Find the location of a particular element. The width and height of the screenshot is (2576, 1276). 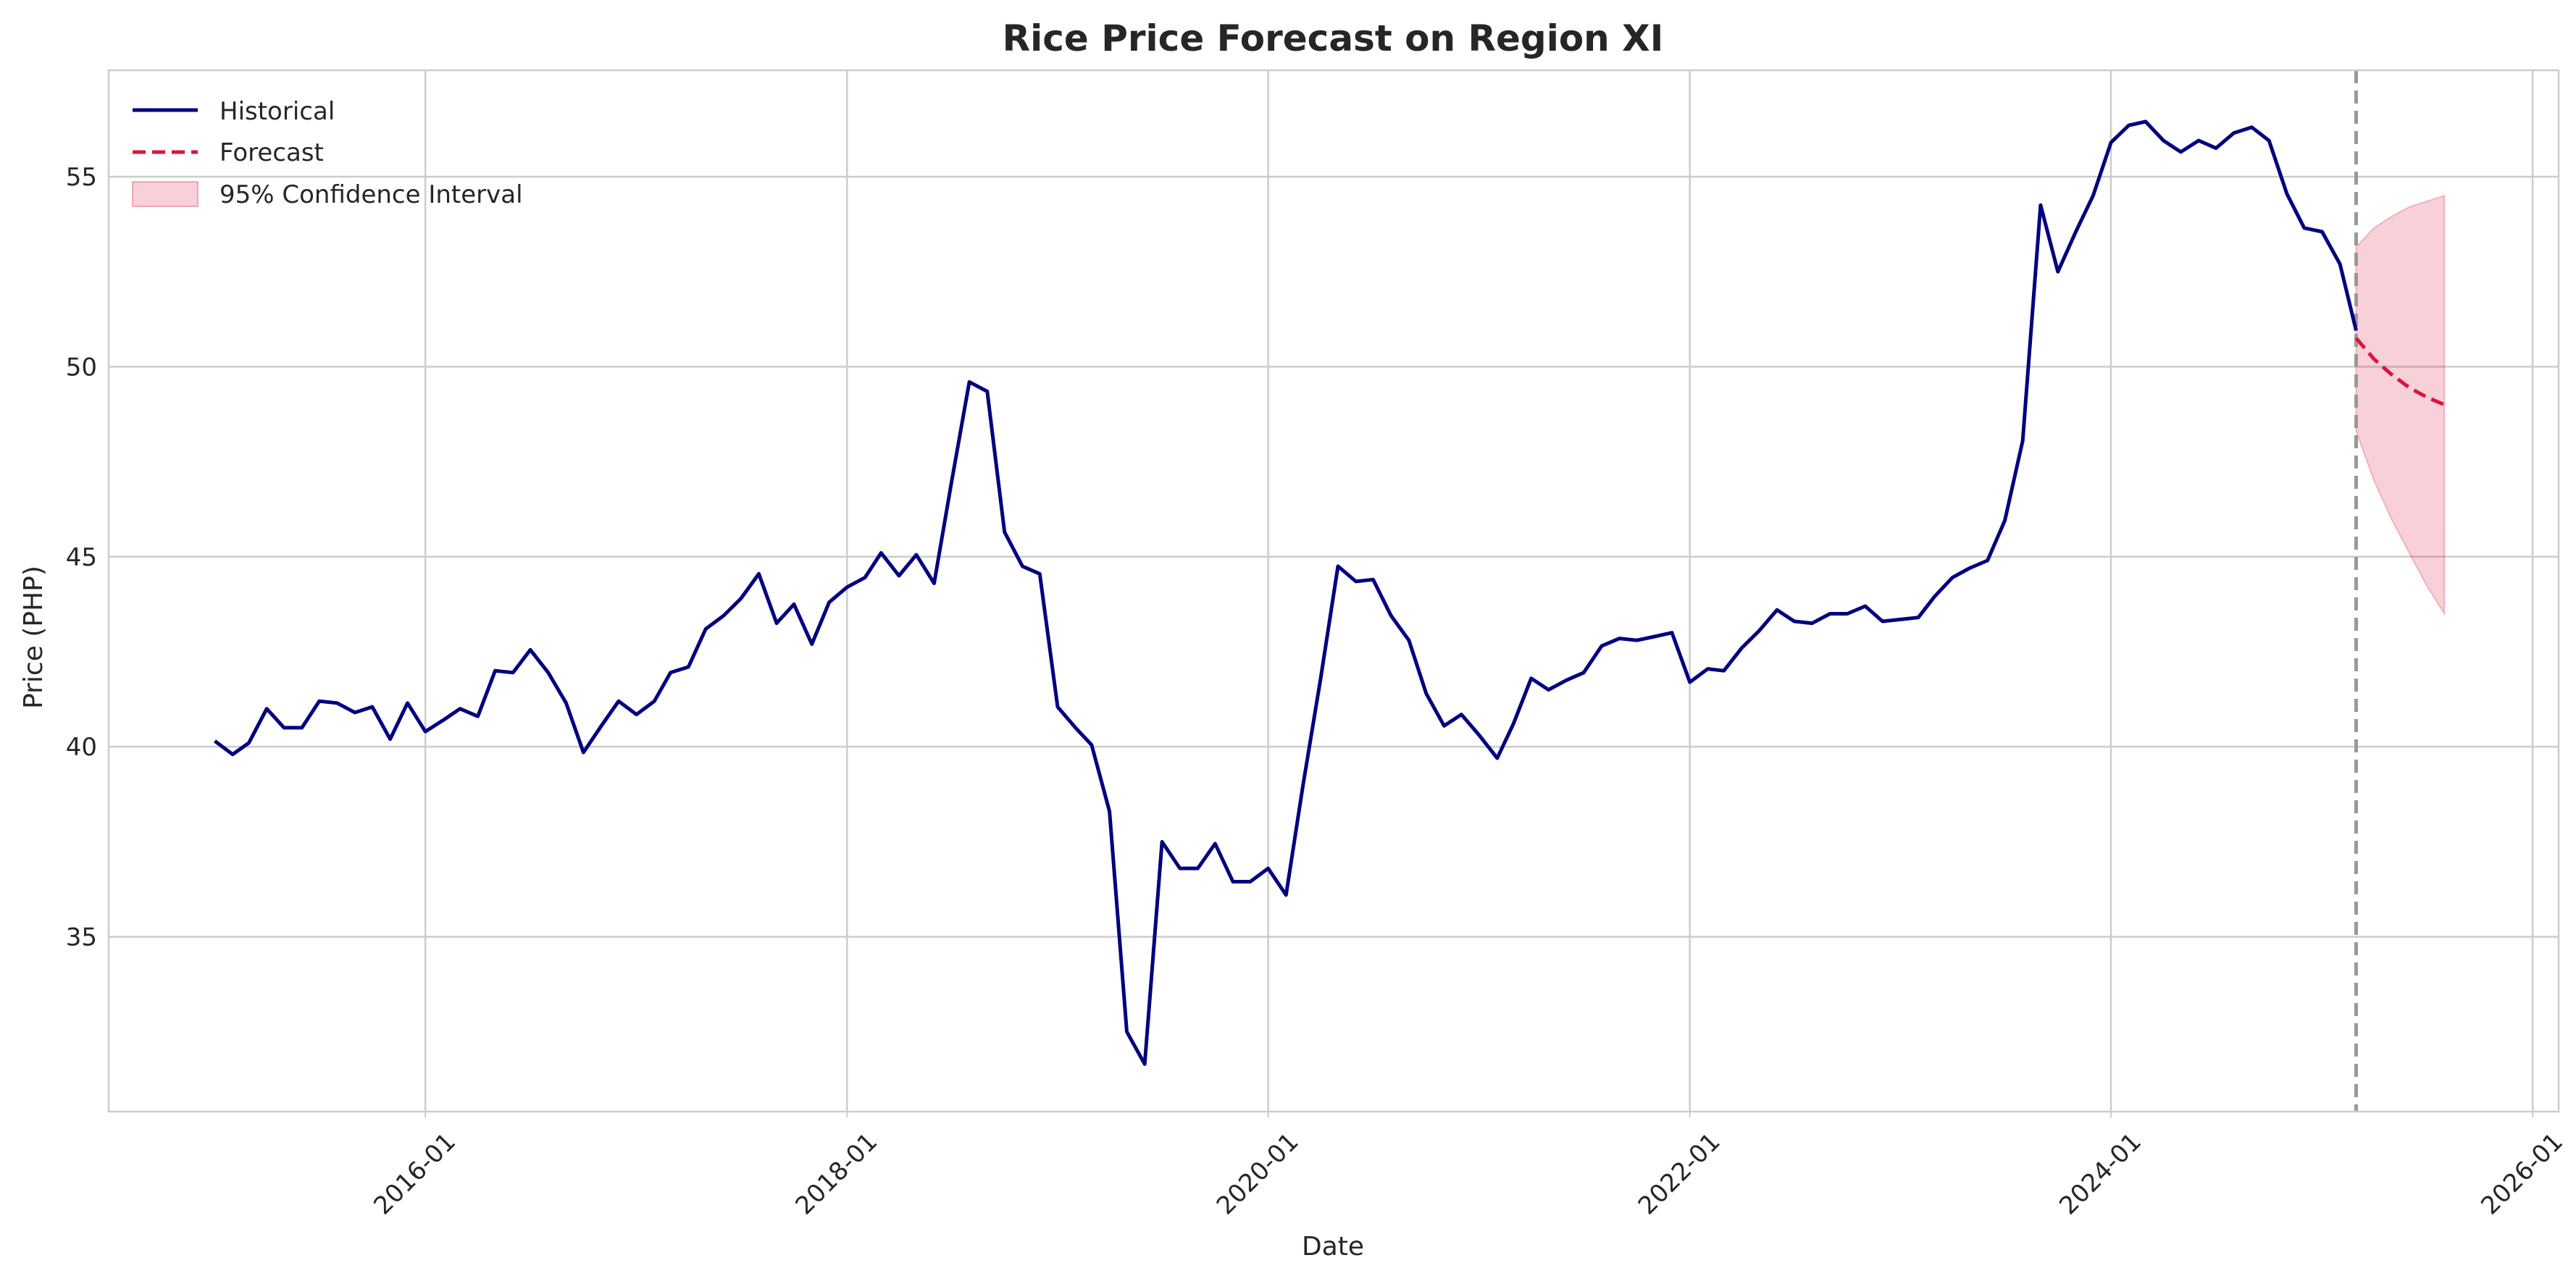

y-tick-label: 45 is located at coordinates (81, 557).